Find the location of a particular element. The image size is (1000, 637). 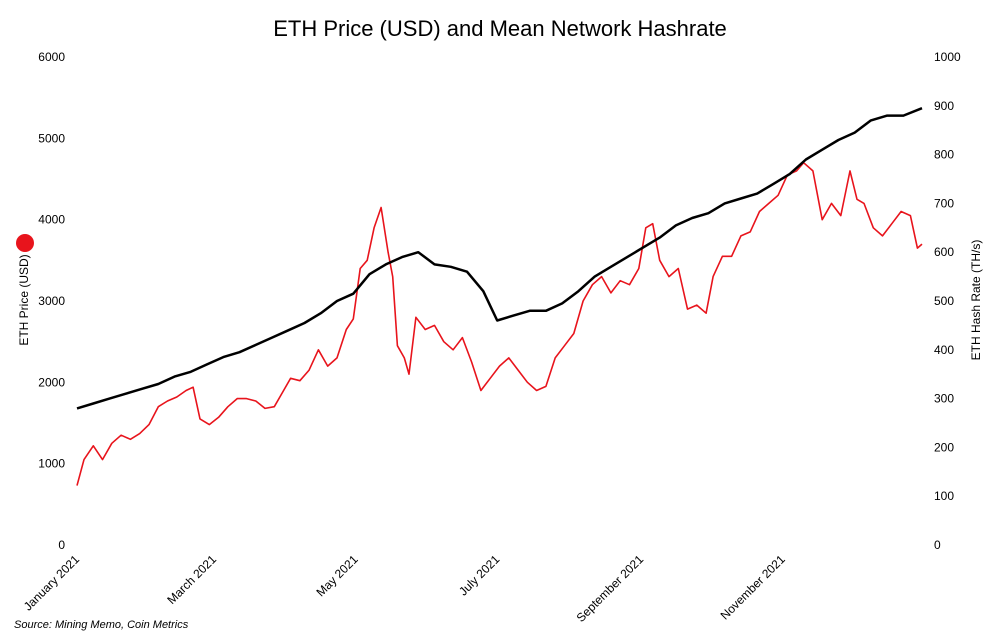

red-dot-marker is located at coordinates (25, 243).